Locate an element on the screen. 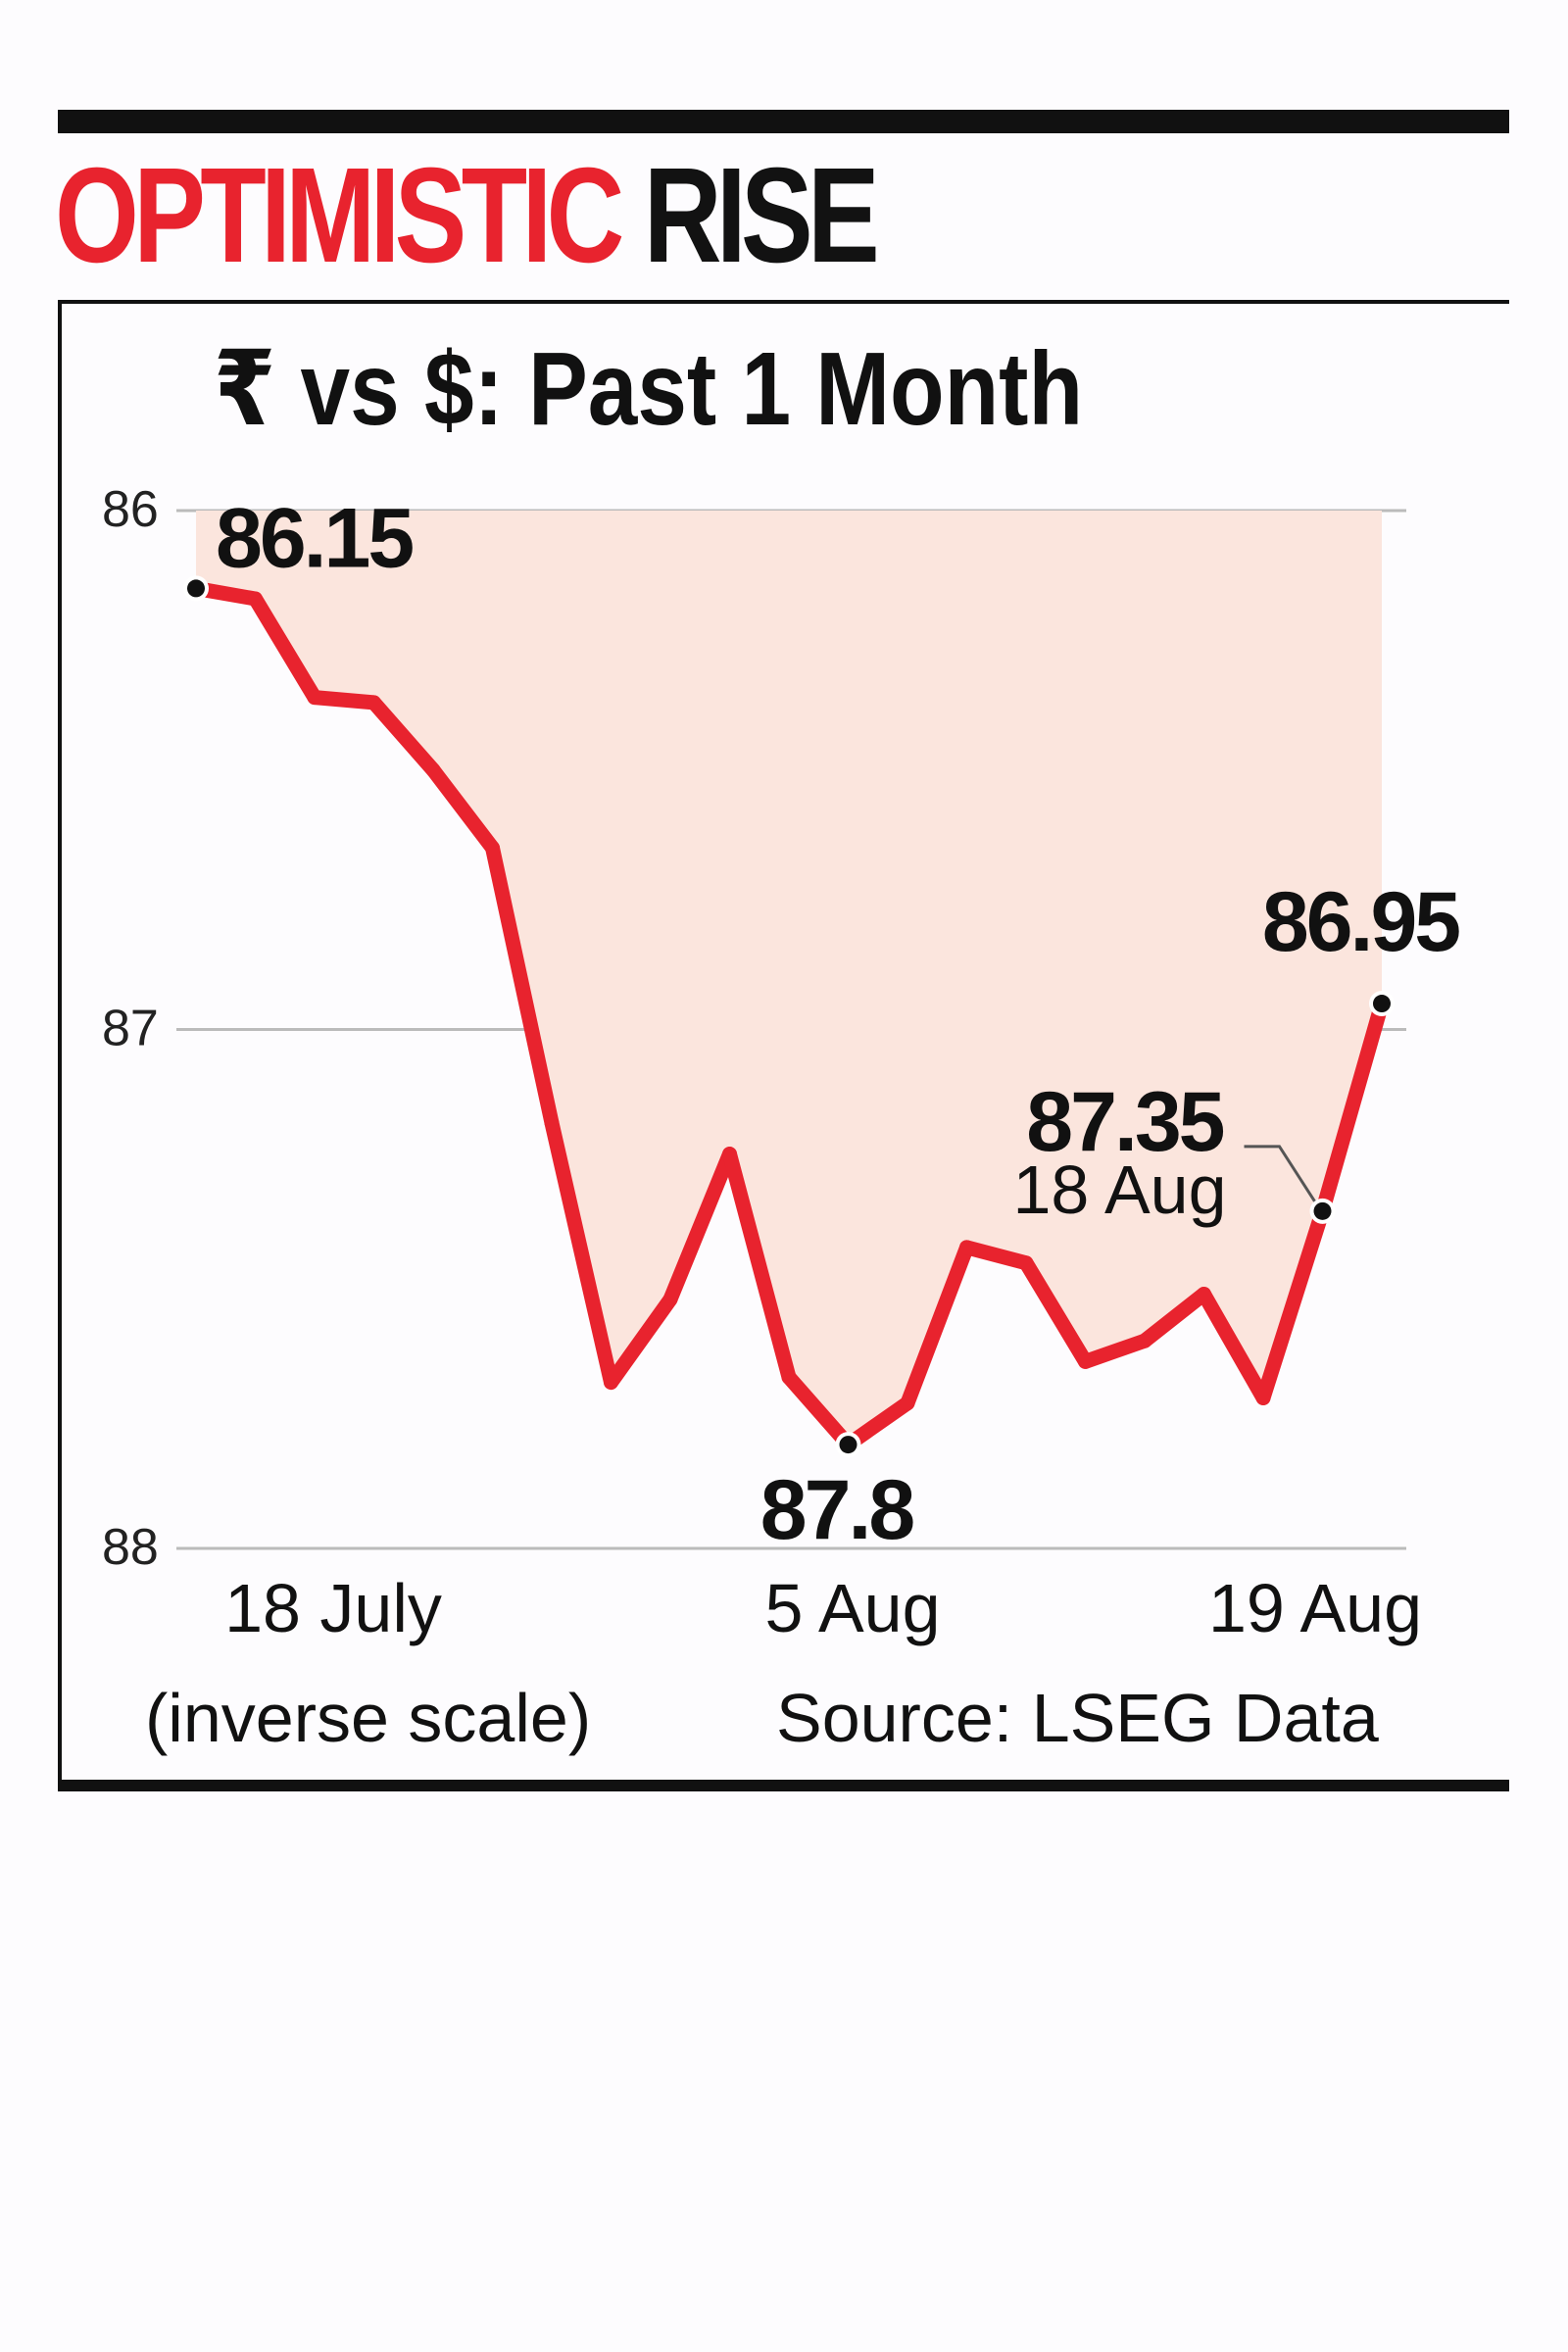 This screenshot has width=1568, height=2352. data-label: 87.35 is located at coordinates (1124, 1122).